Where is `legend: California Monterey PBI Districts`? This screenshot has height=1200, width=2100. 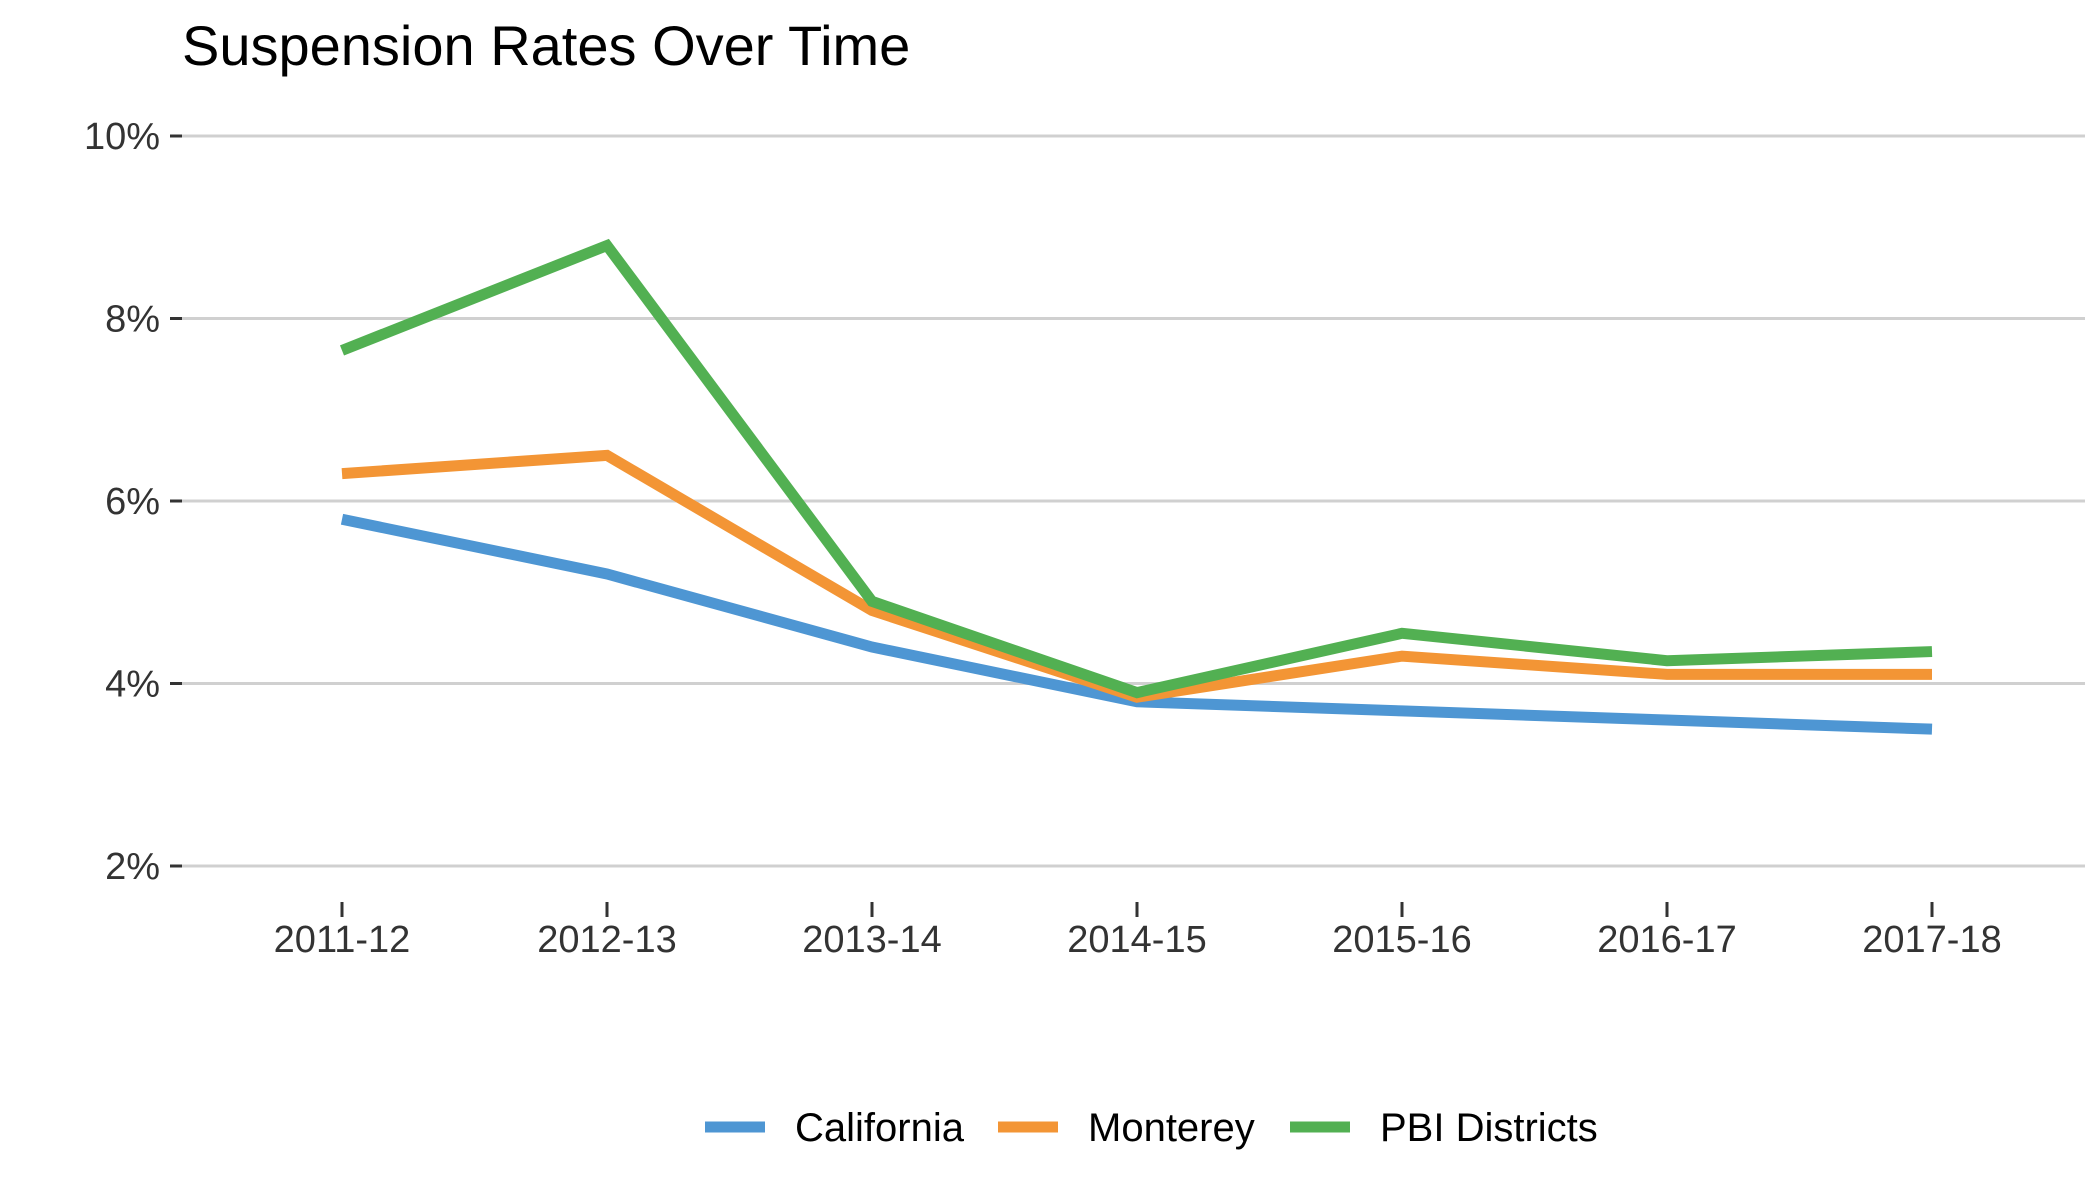 legend: California Monterey PBI Districts is located at coordinates (1151, 1128).